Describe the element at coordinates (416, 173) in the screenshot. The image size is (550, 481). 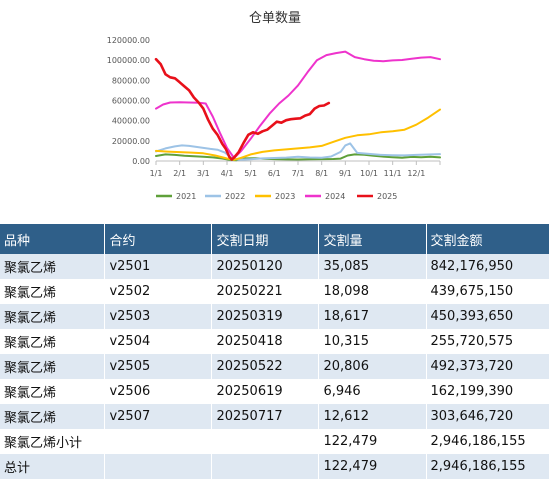
I see `x-tick-label: 12/1` at that location.